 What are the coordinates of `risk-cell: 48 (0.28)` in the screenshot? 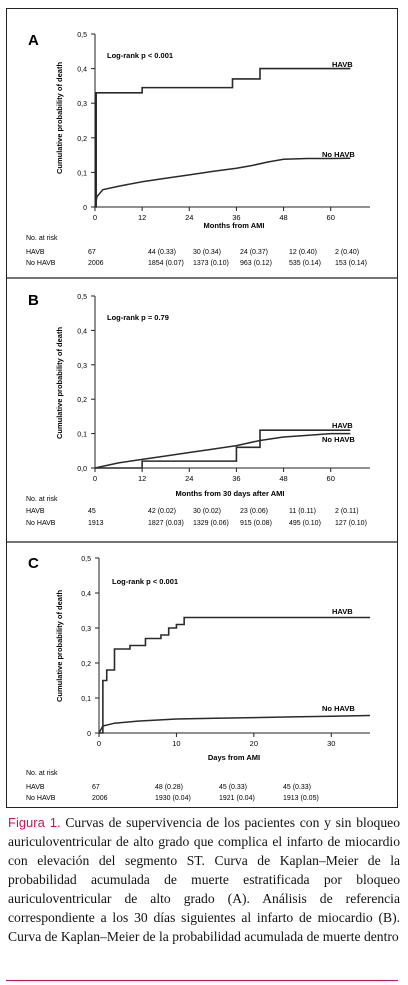 It's located at (169, 787).